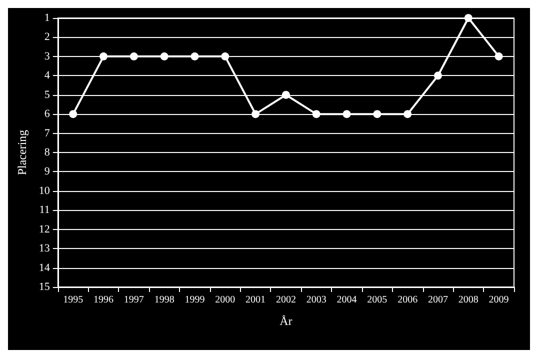 The width and height of the screenshot is (538, 358). I want to click on y-tick-label: 4, so click(47, 76).